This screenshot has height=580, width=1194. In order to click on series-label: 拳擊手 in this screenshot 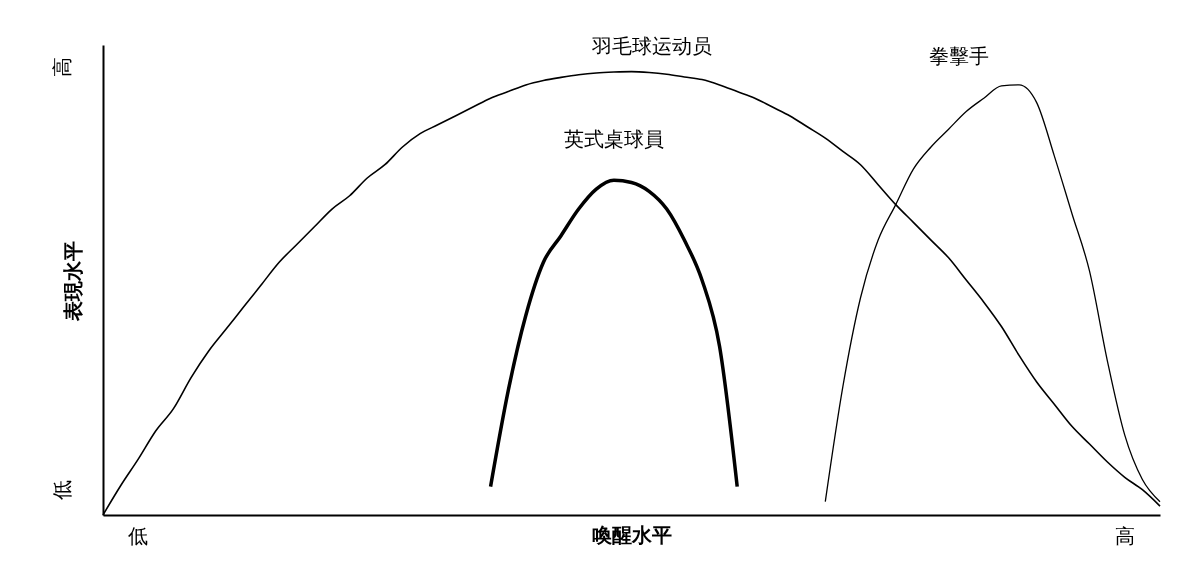, I will do `click(959, 55)`.